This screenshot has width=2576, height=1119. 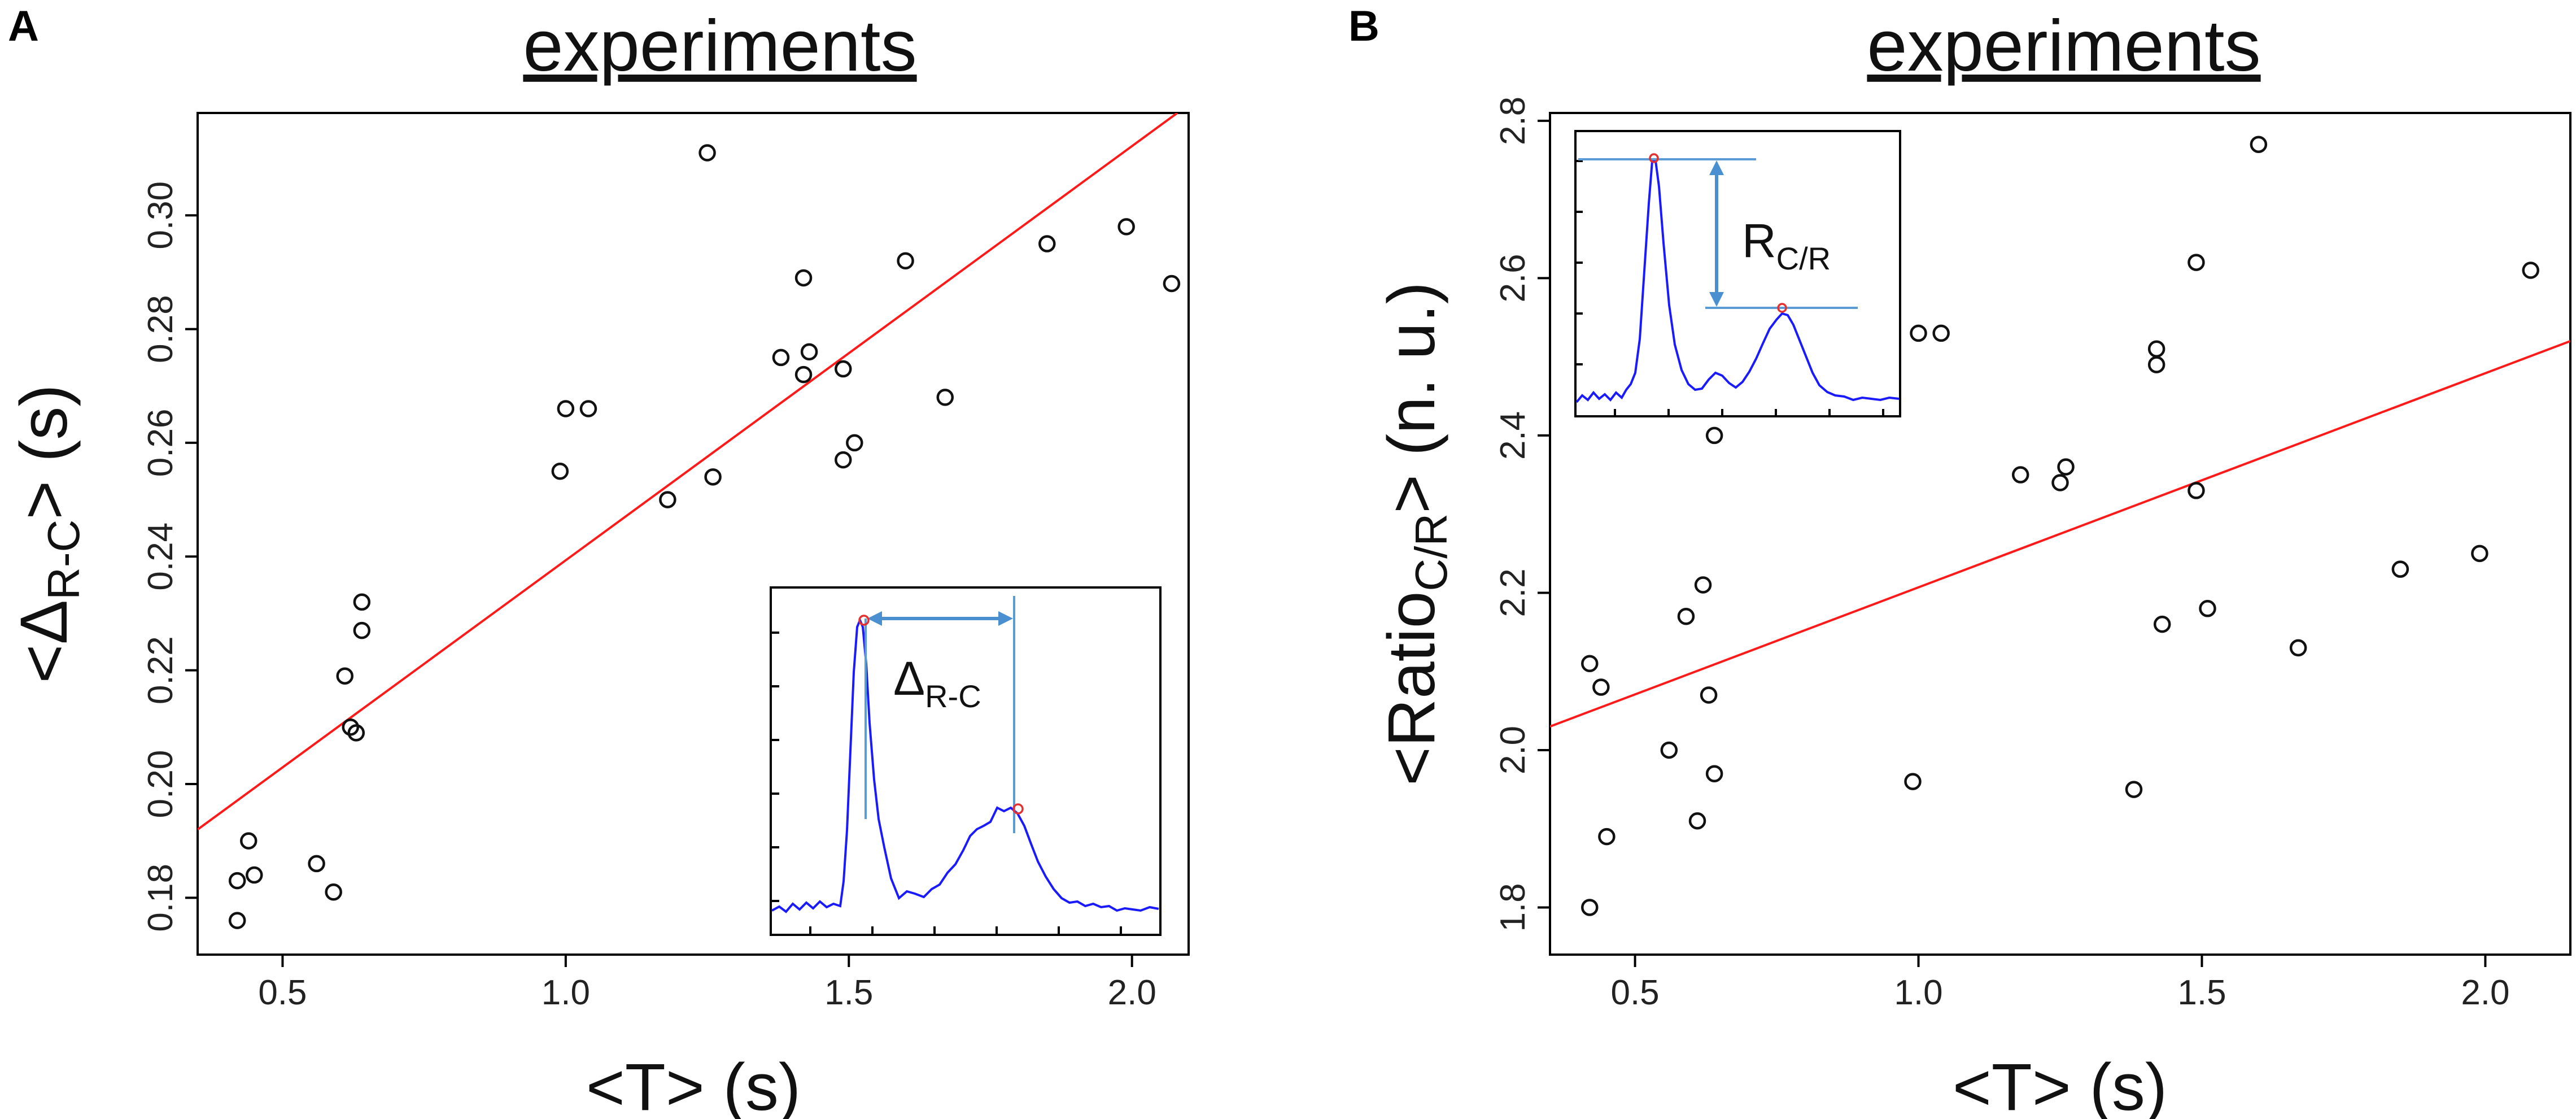 What do you see at coordinates (161, 215) in the screenshot?
I see `panel-a-y-tick-label: 0.30` at bounding box center [161, 215].